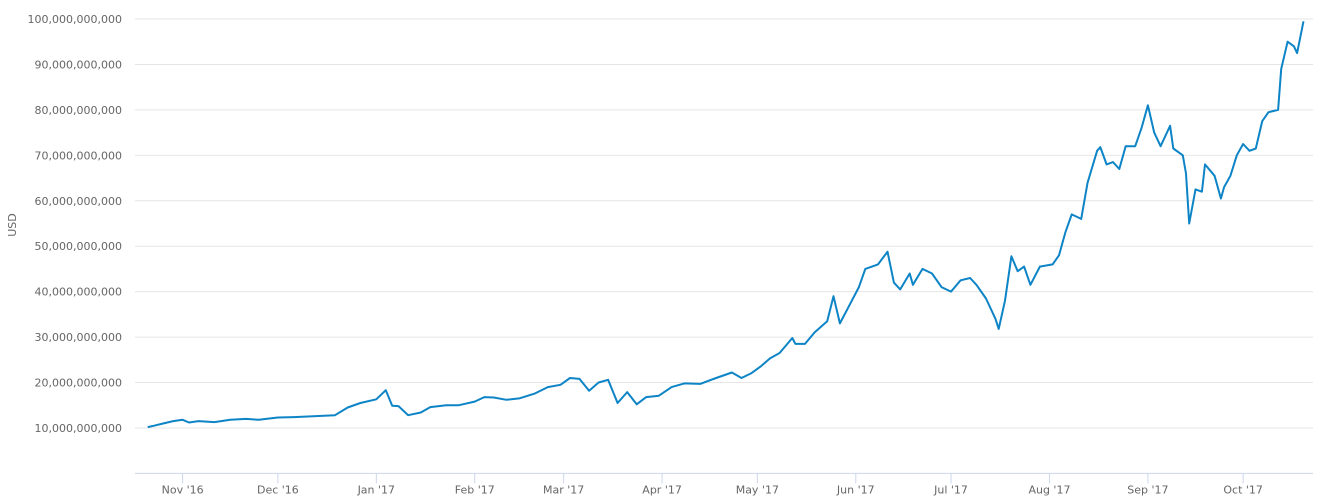 Image resolution: width=1317 pixels, height=499 pixels. What do you see at coordinates (12, 225) in the screenshot?
I see `y-axis-label: USD` at bounding box center [12, 225].